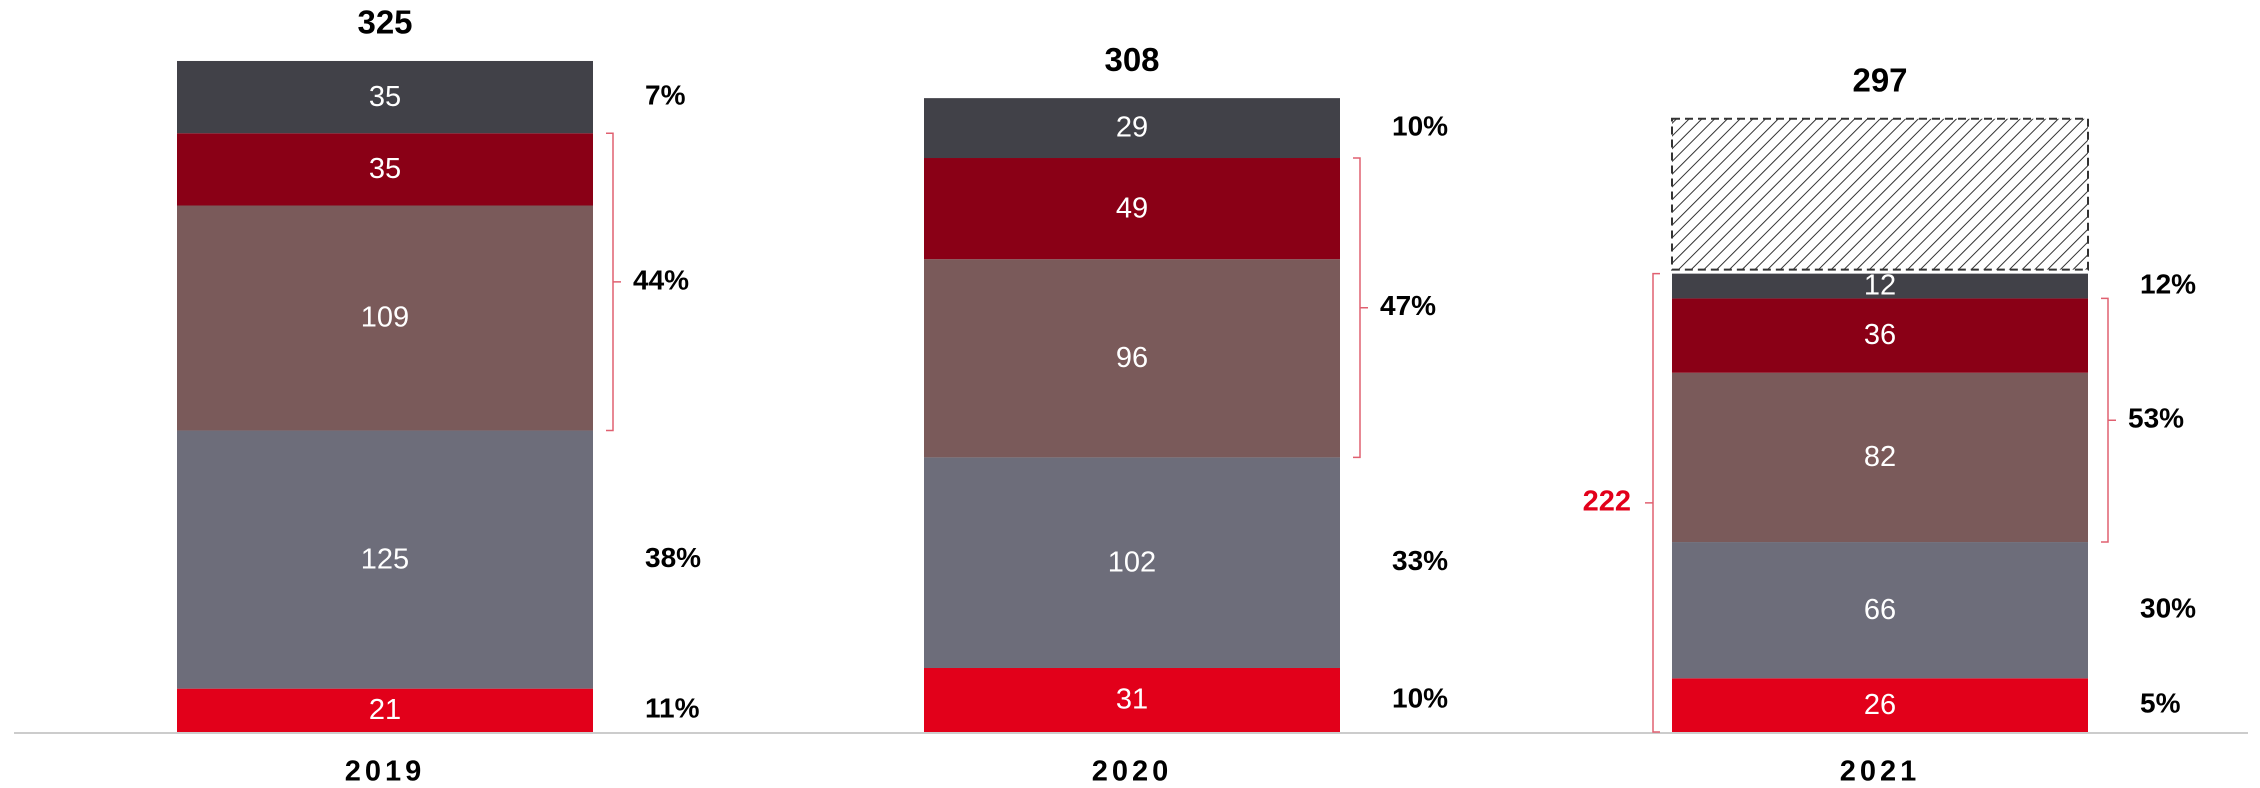  What do you see at coordinates (1879, 80) in the screenshot?
I see `total-label: 297` at bounding box center [1879, 80].